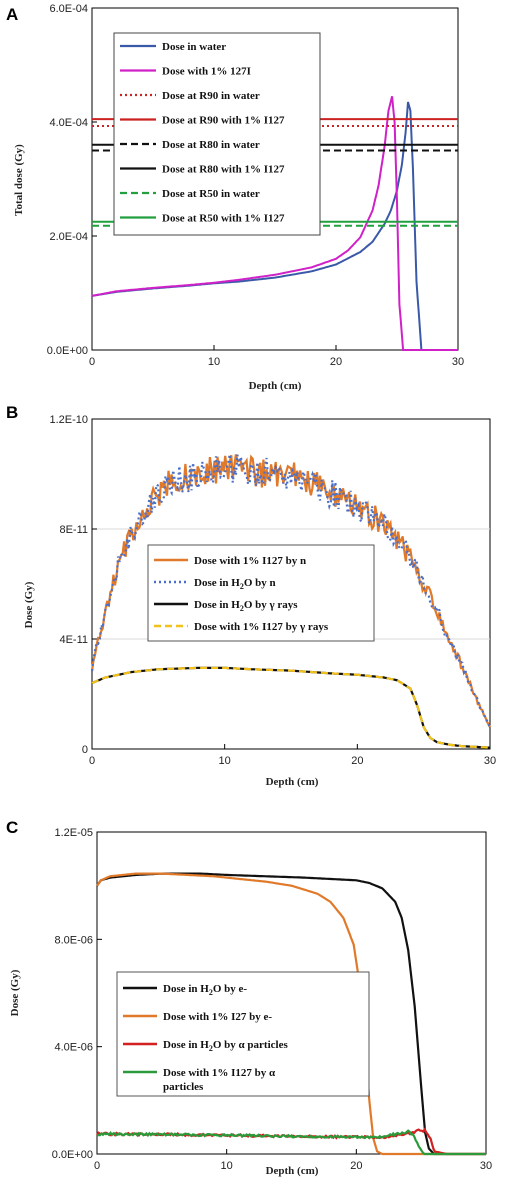  Describe the element at coordinates (235, 584) in the screenshot. I see `legend-label-b-1: Dose in H2O by n` at that location.